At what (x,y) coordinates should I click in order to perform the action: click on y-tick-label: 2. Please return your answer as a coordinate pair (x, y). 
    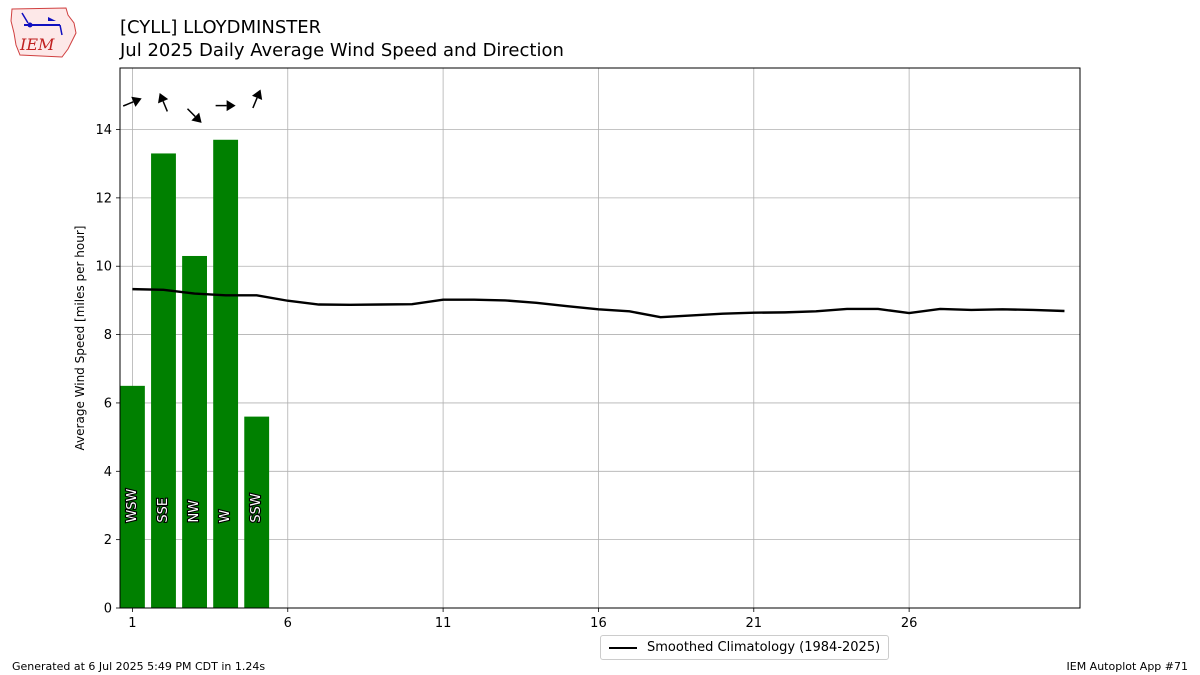
    Looking at the image, I should click on (108, 540).